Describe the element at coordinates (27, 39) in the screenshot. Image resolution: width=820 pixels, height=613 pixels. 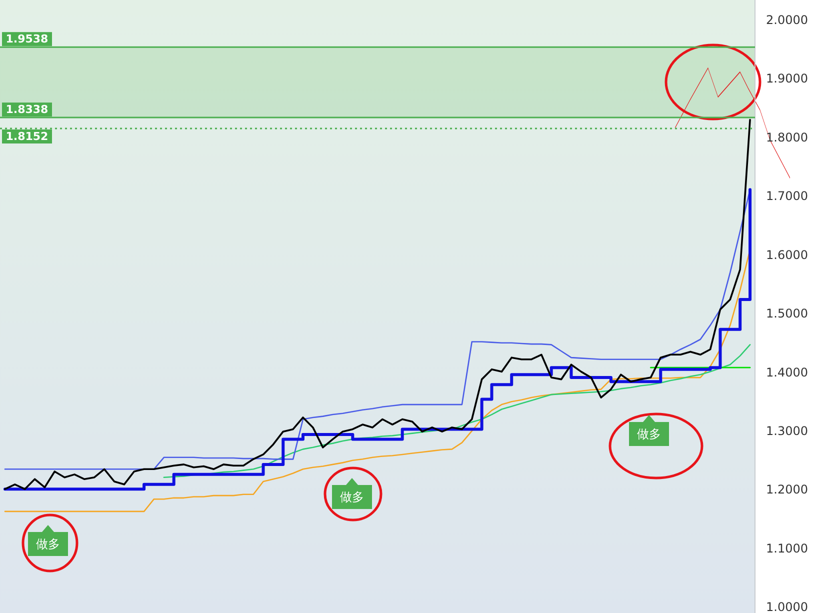
I see `ref-line-label: 1.9538` at that location.